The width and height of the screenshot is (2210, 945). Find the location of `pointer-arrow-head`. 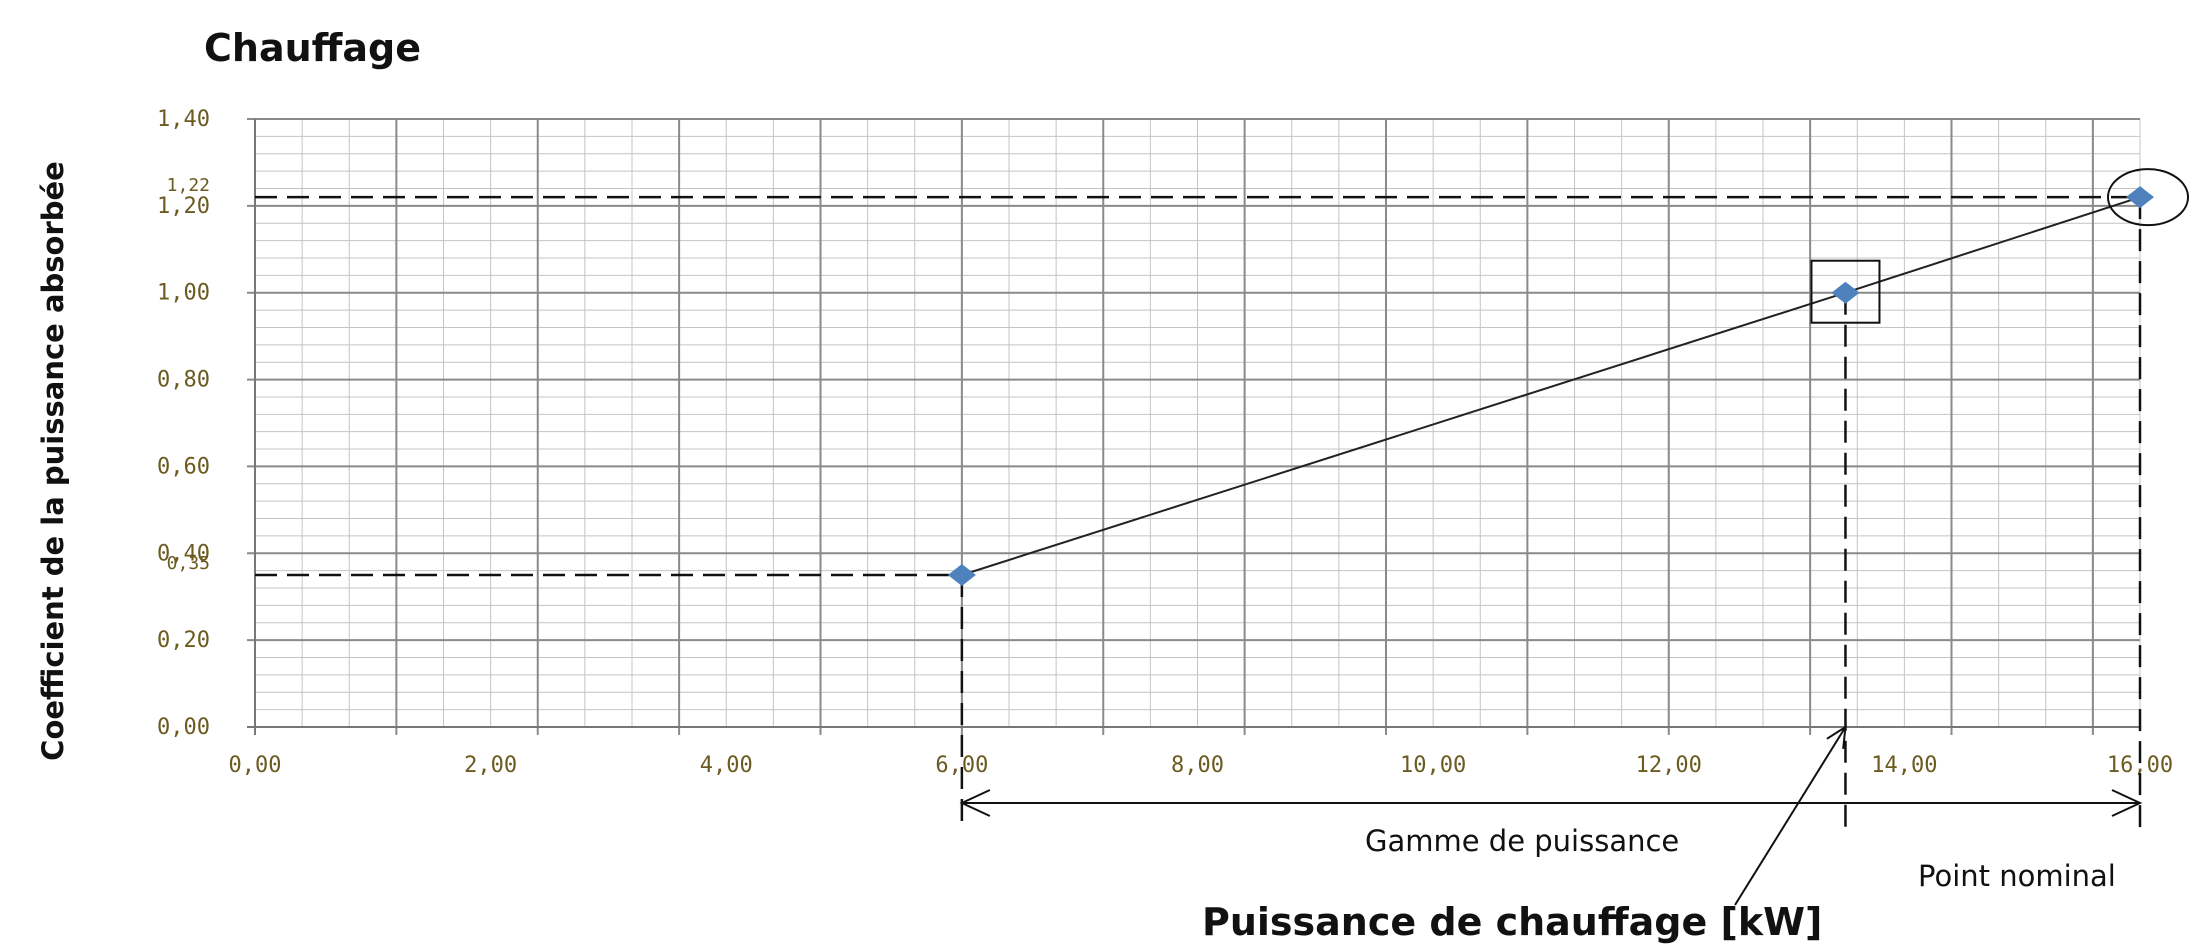

pointer-arrow-head is located at coordinates (1836, 737).